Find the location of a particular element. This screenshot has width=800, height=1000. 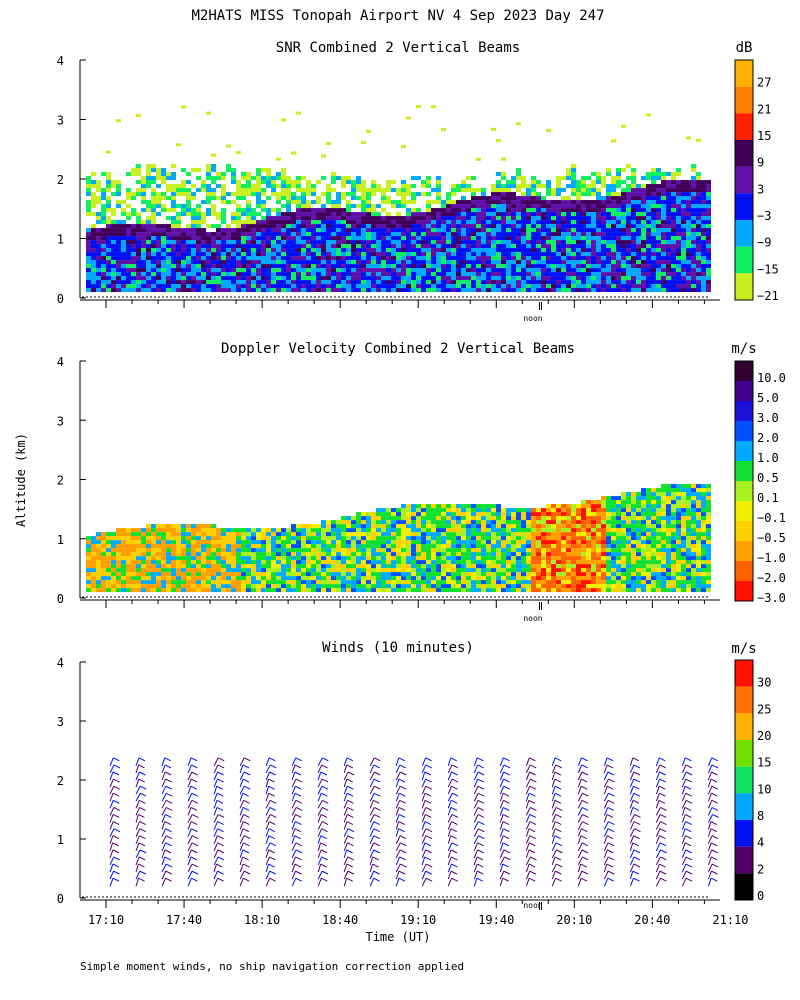

colorbar-label: −2.0 is located at coordinates (771, 578).